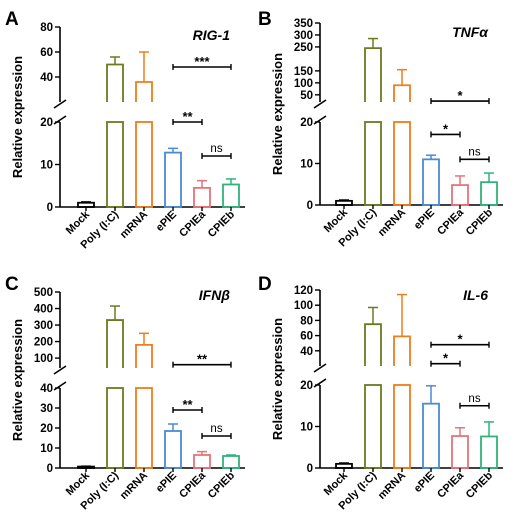 This screenshot has height=532, width=514. I want to click on y-tick-label: 400, so click(43, 310).